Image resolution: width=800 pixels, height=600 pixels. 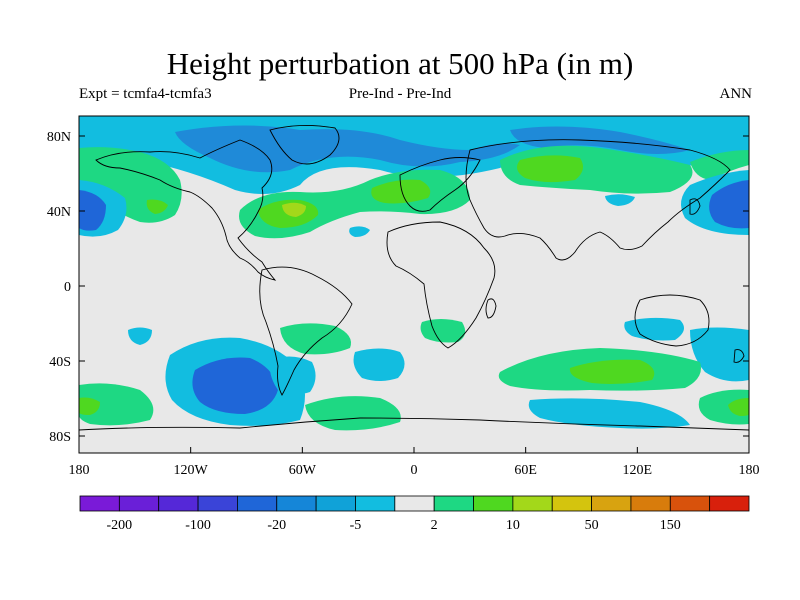 What do you see at coordinates (315, 339) in the screenshot?
I see `contour-fill-green-satlantic` at bounding box center [315, 339].